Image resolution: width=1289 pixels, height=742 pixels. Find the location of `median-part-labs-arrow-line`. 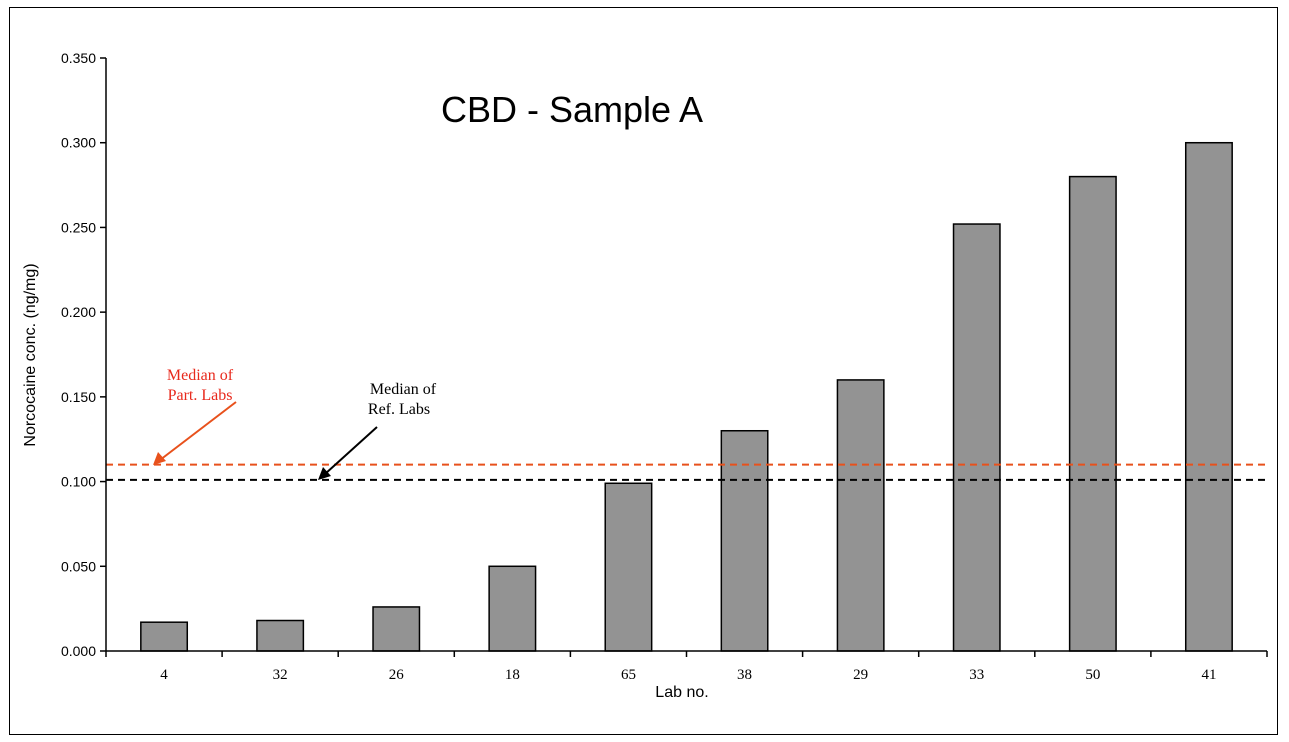

median-part-labs-arrow-line is located at coordinates (198, 431).